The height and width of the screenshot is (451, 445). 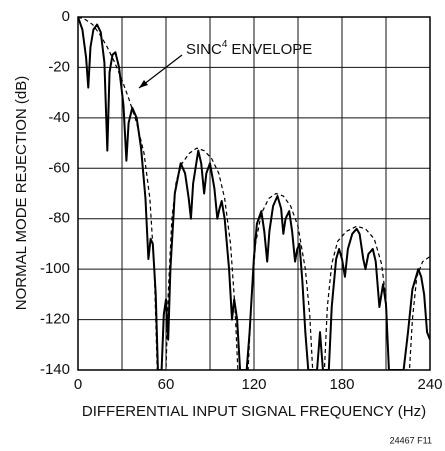 I want to click on y-tick-label: -80, so click(x=59, y=218).